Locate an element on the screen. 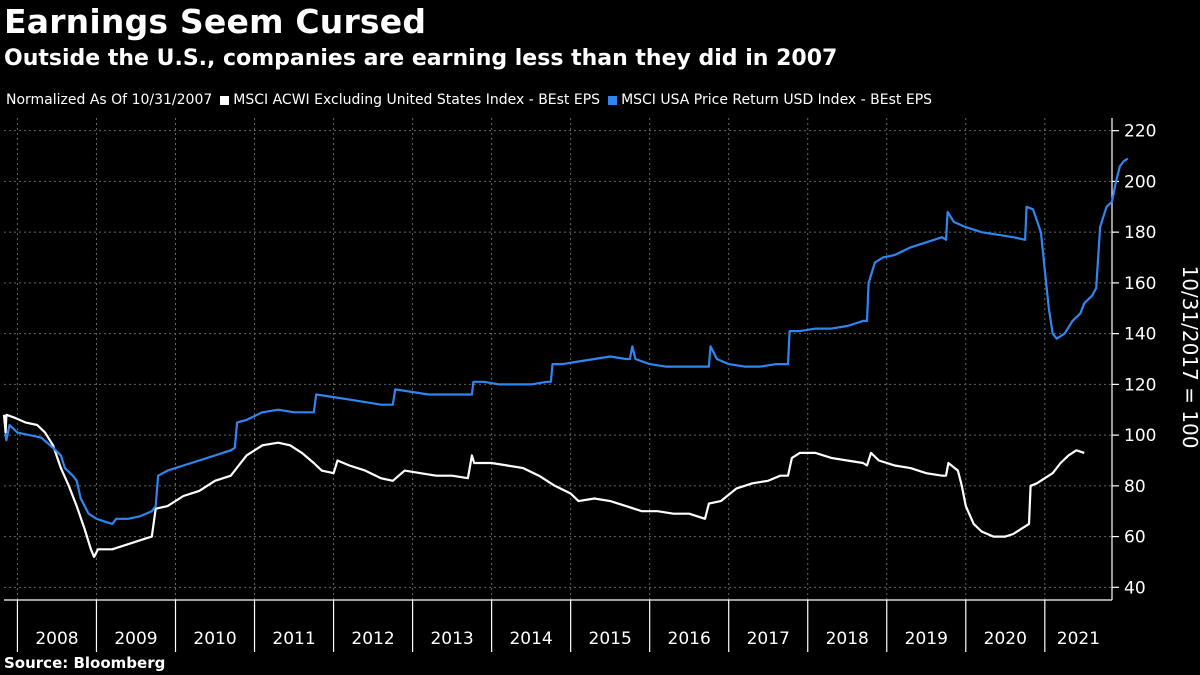  x-tick-label: 2017 is located at coordinates (768, 639).